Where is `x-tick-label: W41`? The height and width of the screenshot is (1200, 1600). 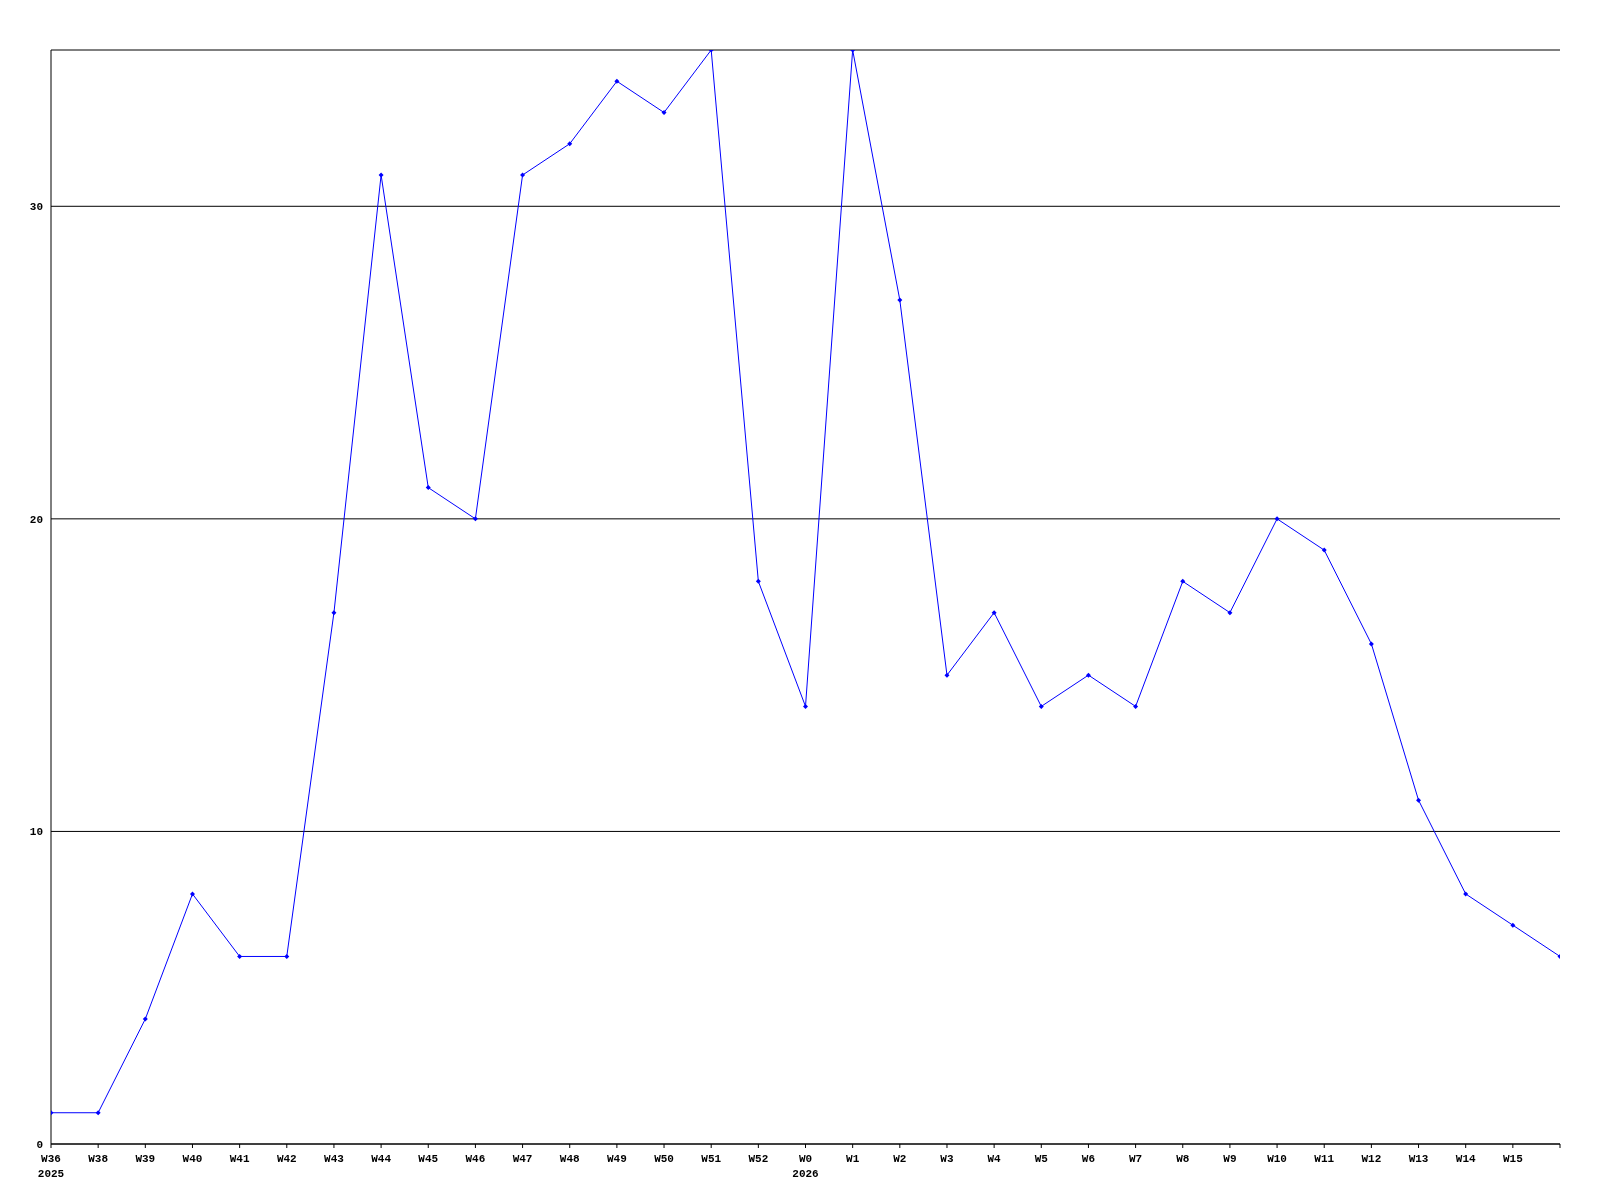 x-tick-label: W41 is located at coordinates (239, 1159).